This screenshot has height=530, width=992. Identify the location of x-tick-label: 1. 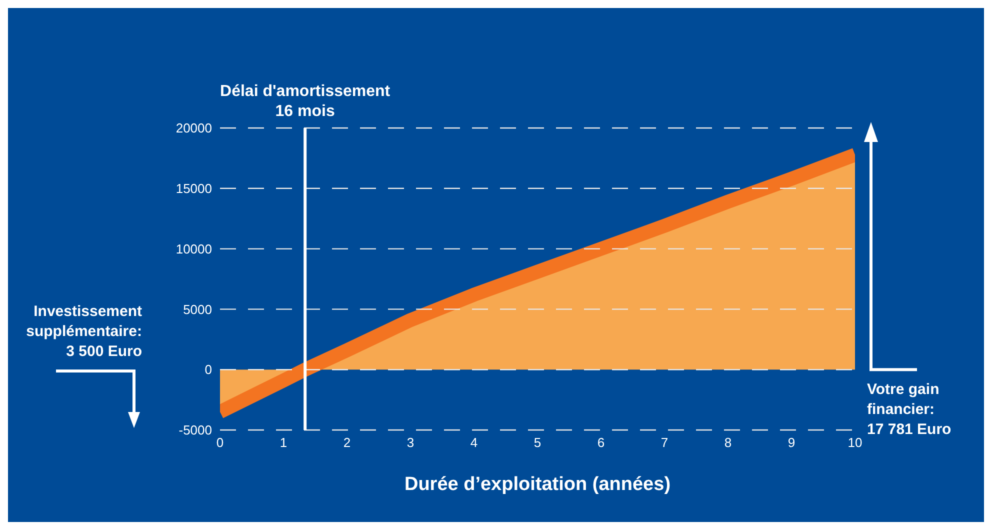
(284, 442).